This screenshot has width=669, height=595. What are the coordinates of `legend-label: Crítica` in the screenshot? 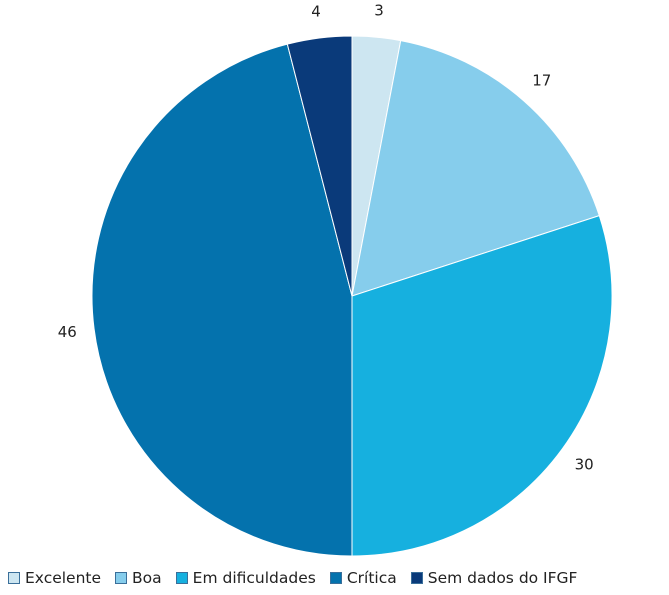 It's located at (371, 578).